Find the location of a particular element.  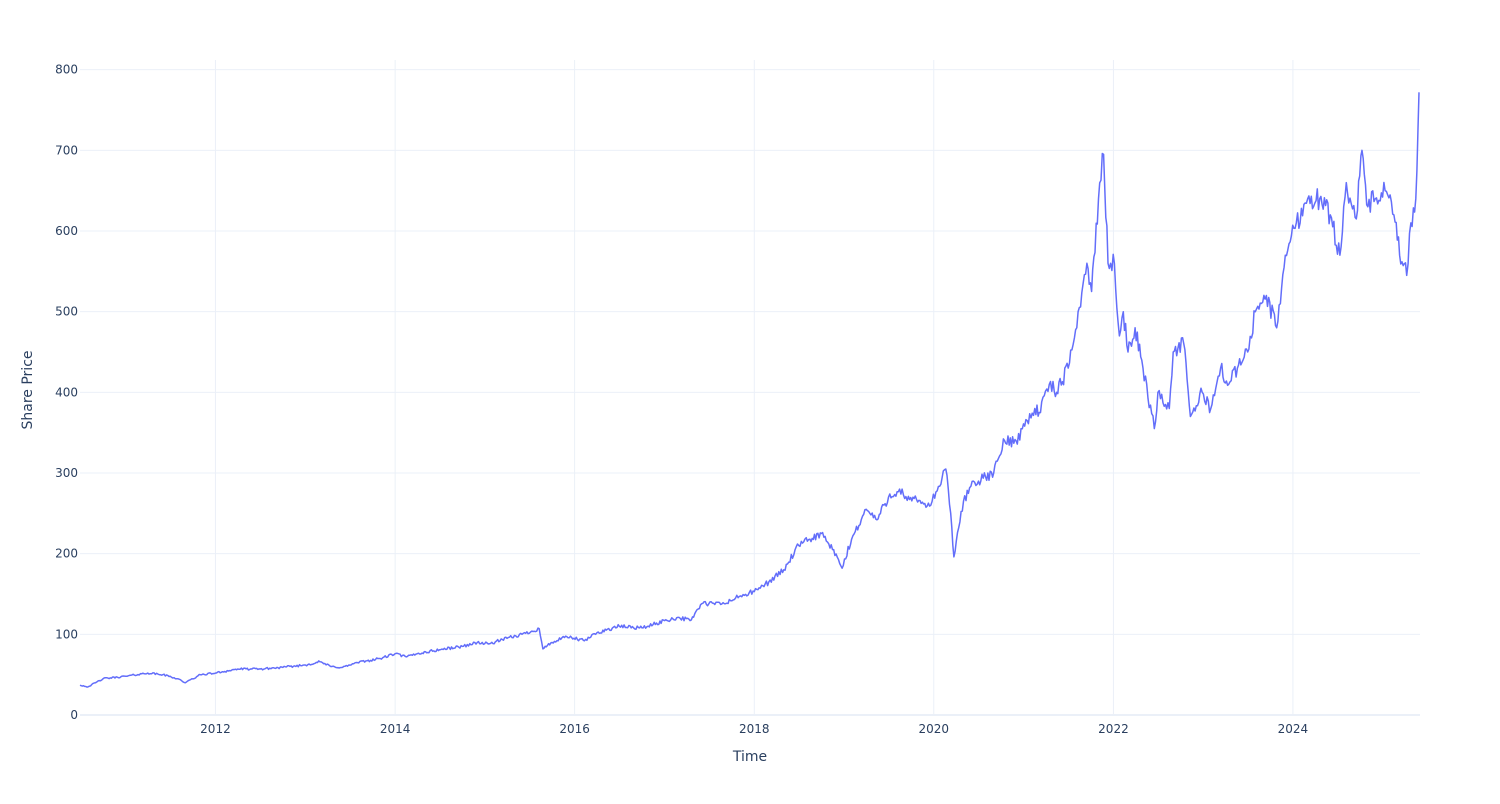

y-tick-label: 800 is located at coordinates (66, 70).